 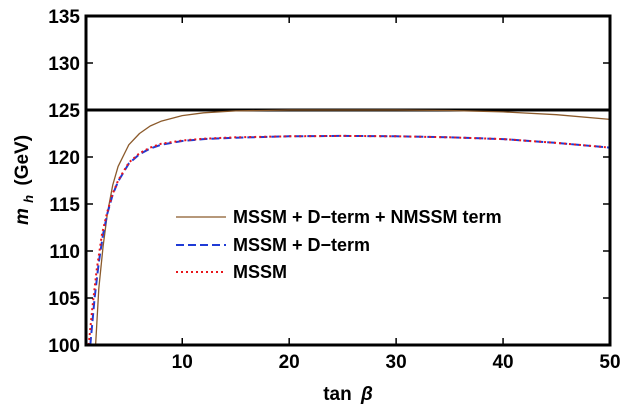 I want to click on y-tick-label: 100, so click(x=64, y=346).